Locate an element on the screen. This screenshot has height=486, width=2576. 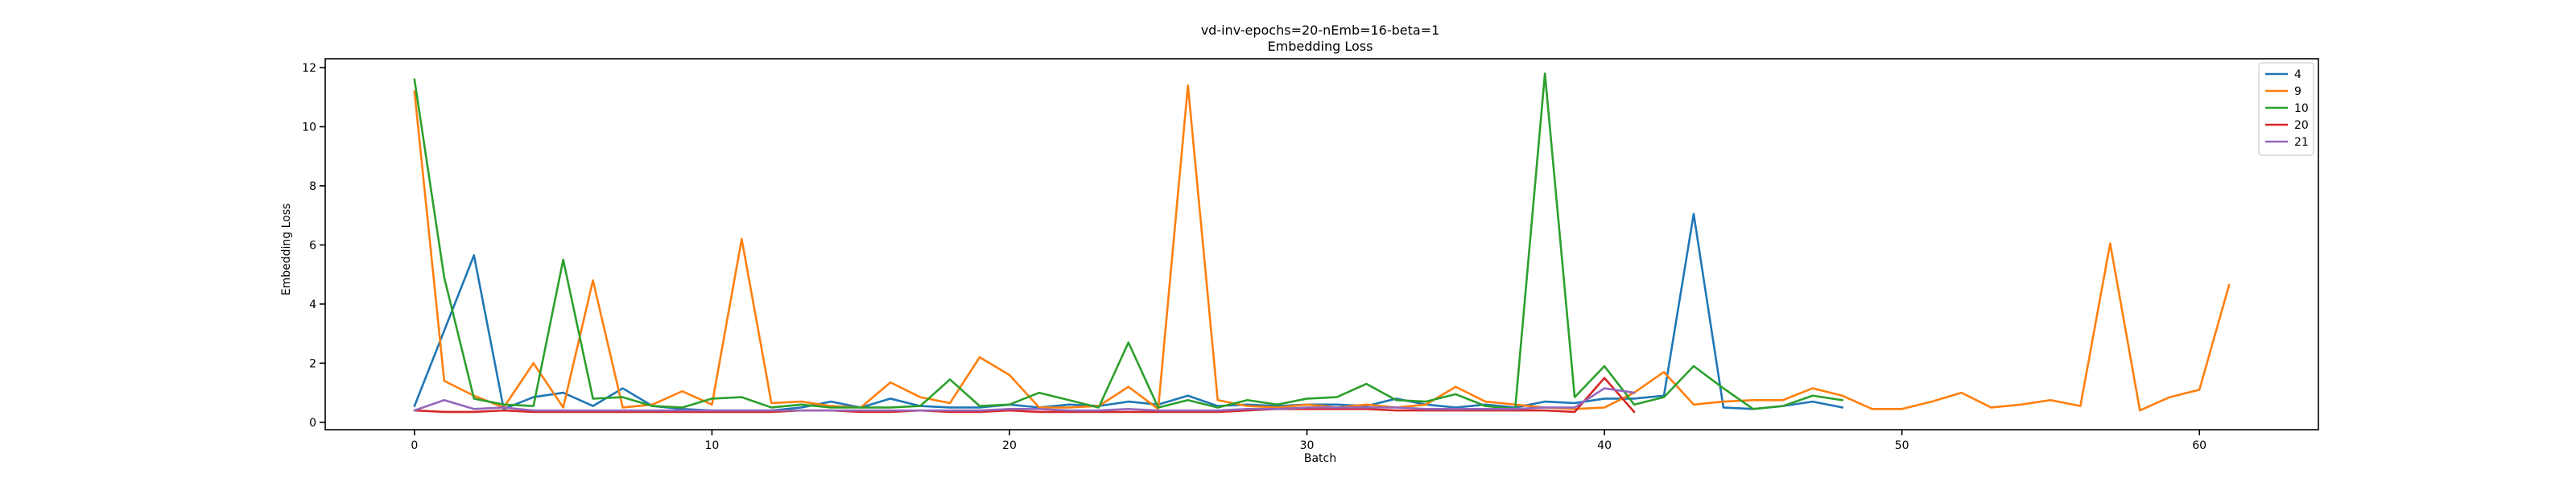
y-tick-label: 10 is located at coordinates (309, 127).